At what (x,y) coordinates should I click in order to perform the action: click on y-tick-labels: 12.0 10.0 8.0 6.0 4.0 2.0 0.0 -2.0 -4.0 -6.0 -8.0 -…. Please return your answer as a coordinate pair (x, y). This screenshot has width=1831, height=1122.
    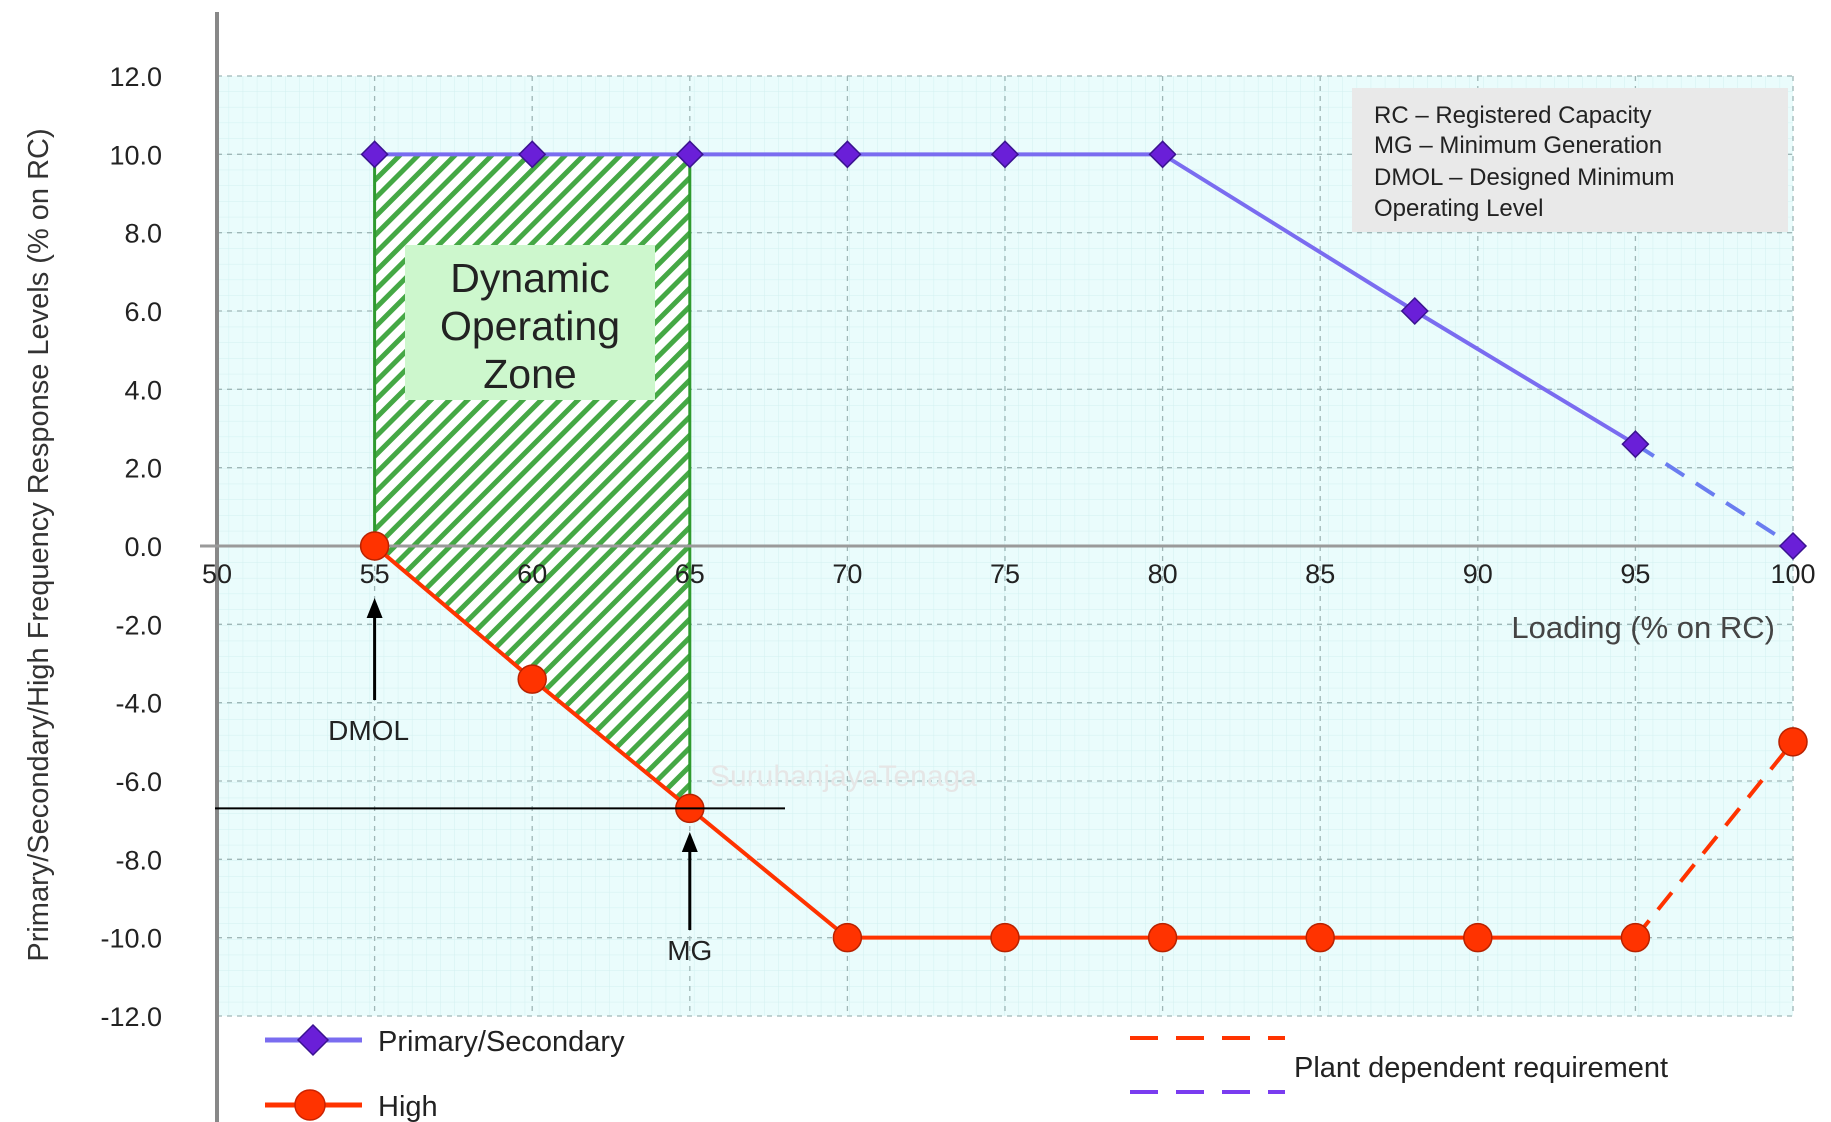
    Looking at the image, I should click on (131, 547).